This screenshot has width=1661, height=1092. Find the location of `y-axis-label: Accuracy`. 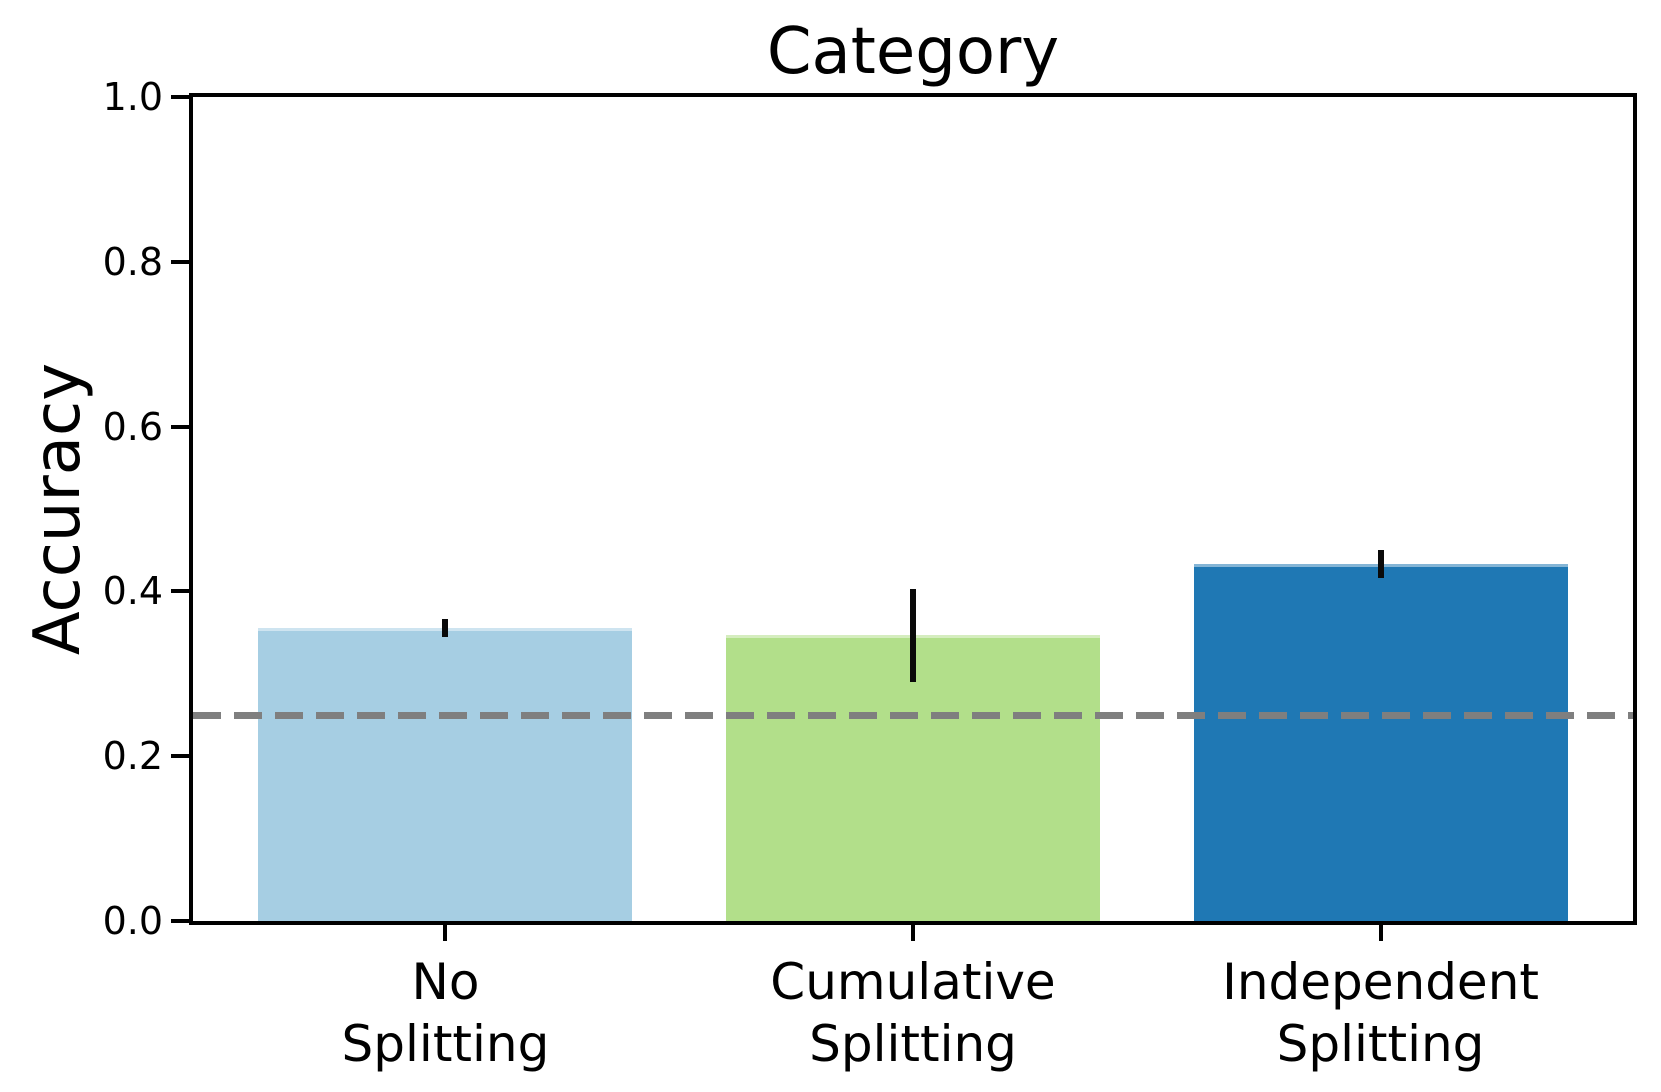

y-axis-label: Accuracy is located at coordinates (58, 509).